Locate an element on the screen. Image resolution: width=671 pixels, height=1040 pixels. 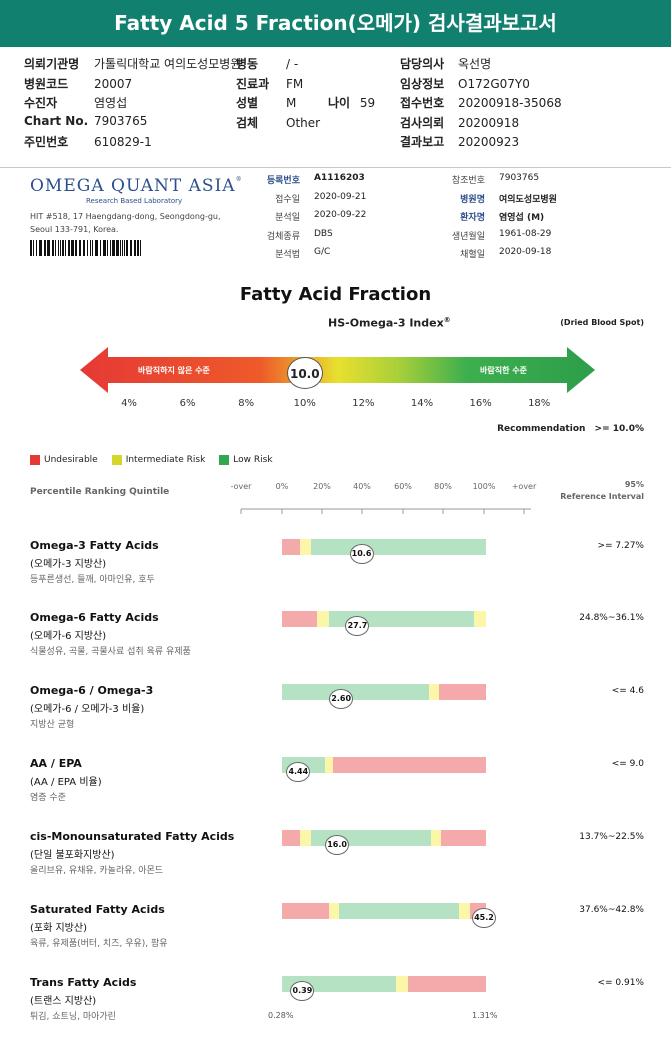
index-tick-label: 14% is located at coordinates (422, 403).